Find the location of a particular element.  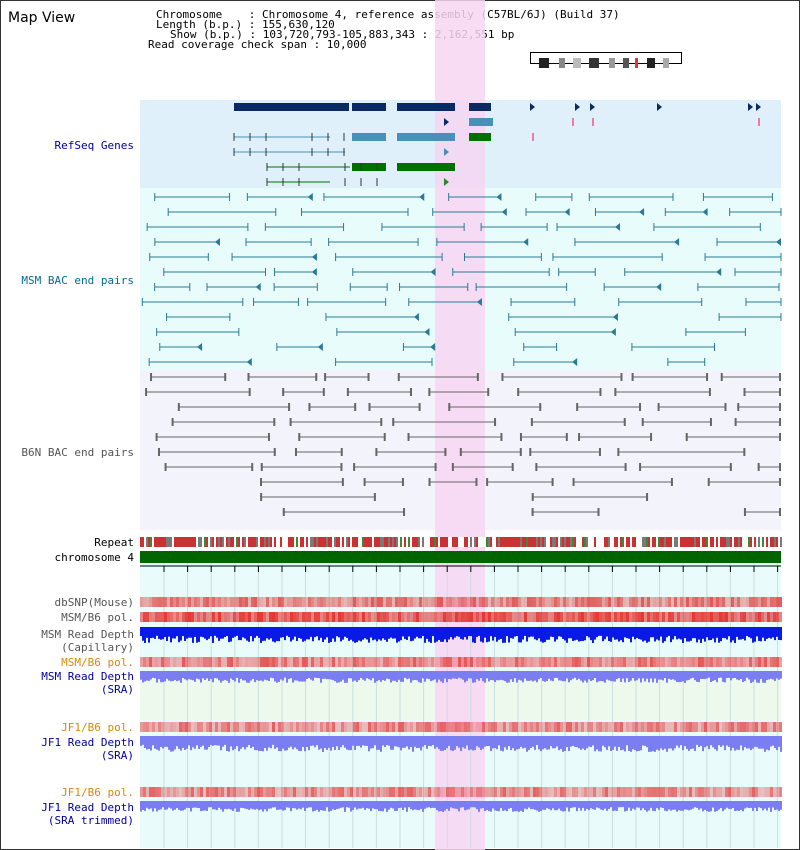

chromosome-idiogram is located at coordinates (606, 60).